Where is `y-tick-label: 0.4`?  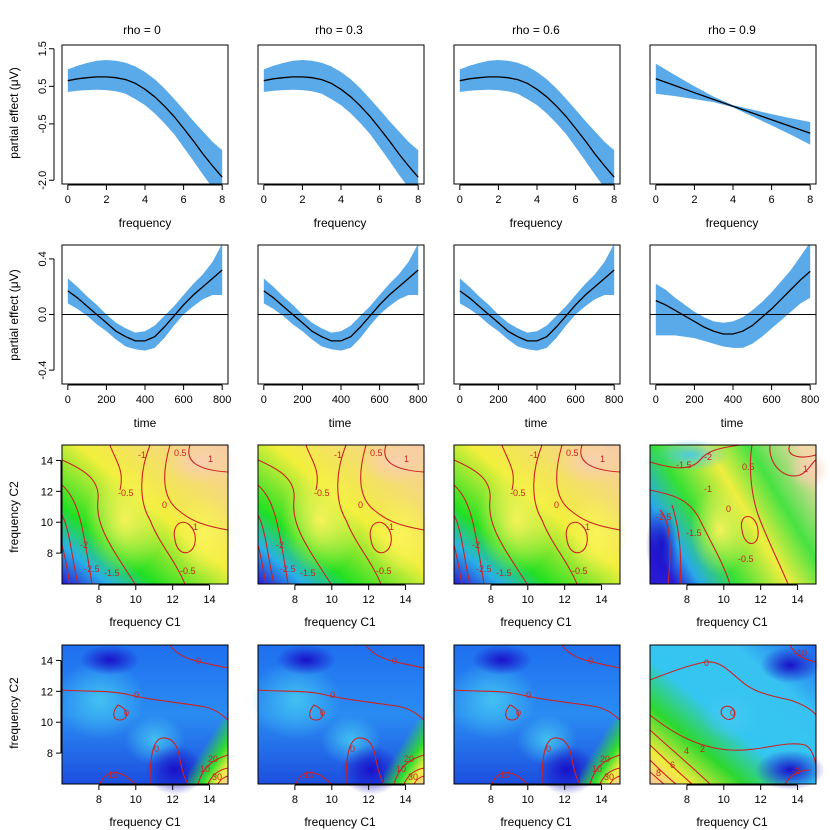
y-tick-label: 0.4 is located at coordinates (43, 258).